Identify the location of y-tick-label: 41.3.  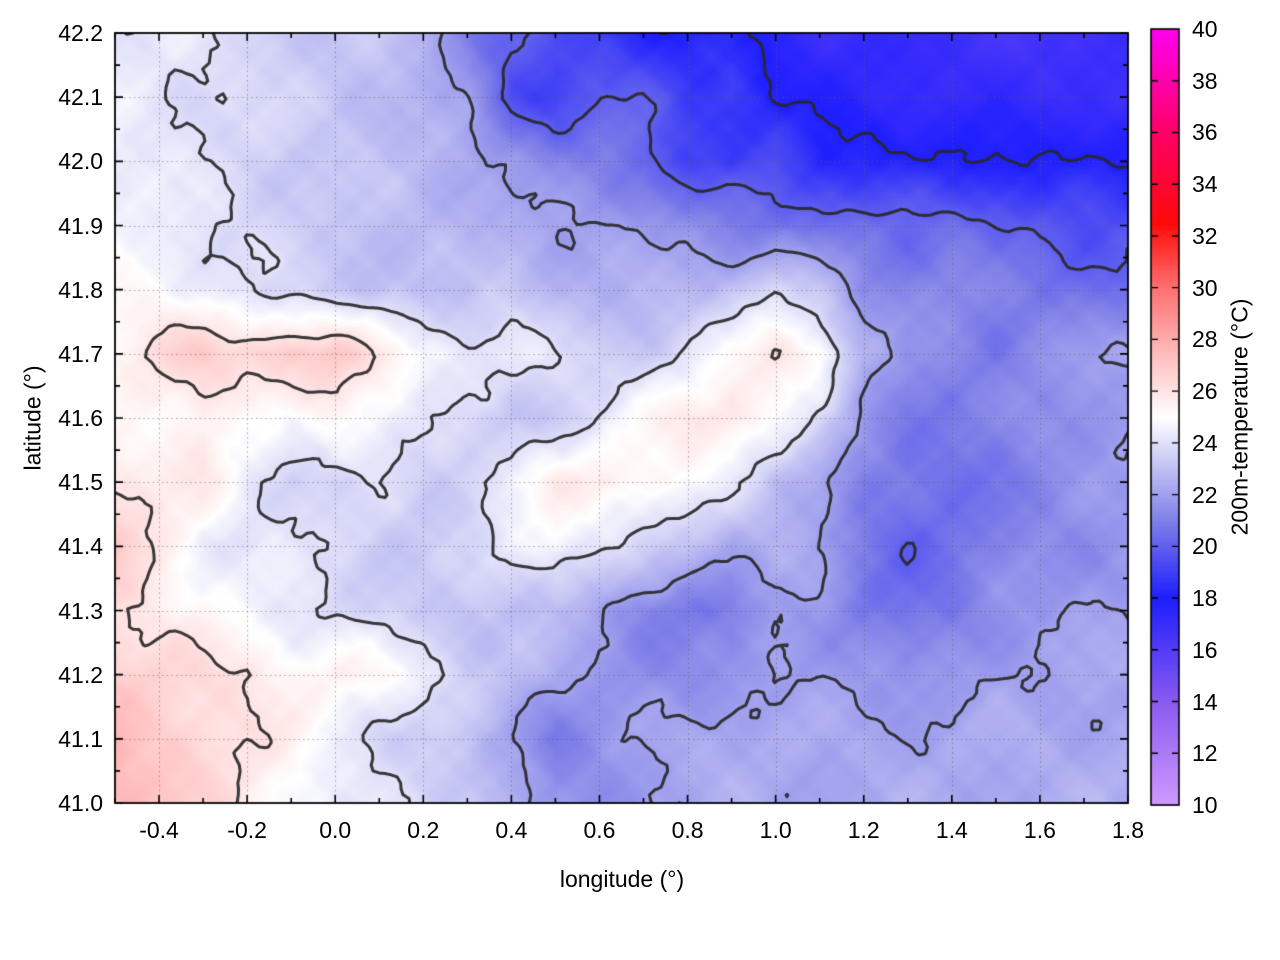
(80, 610).